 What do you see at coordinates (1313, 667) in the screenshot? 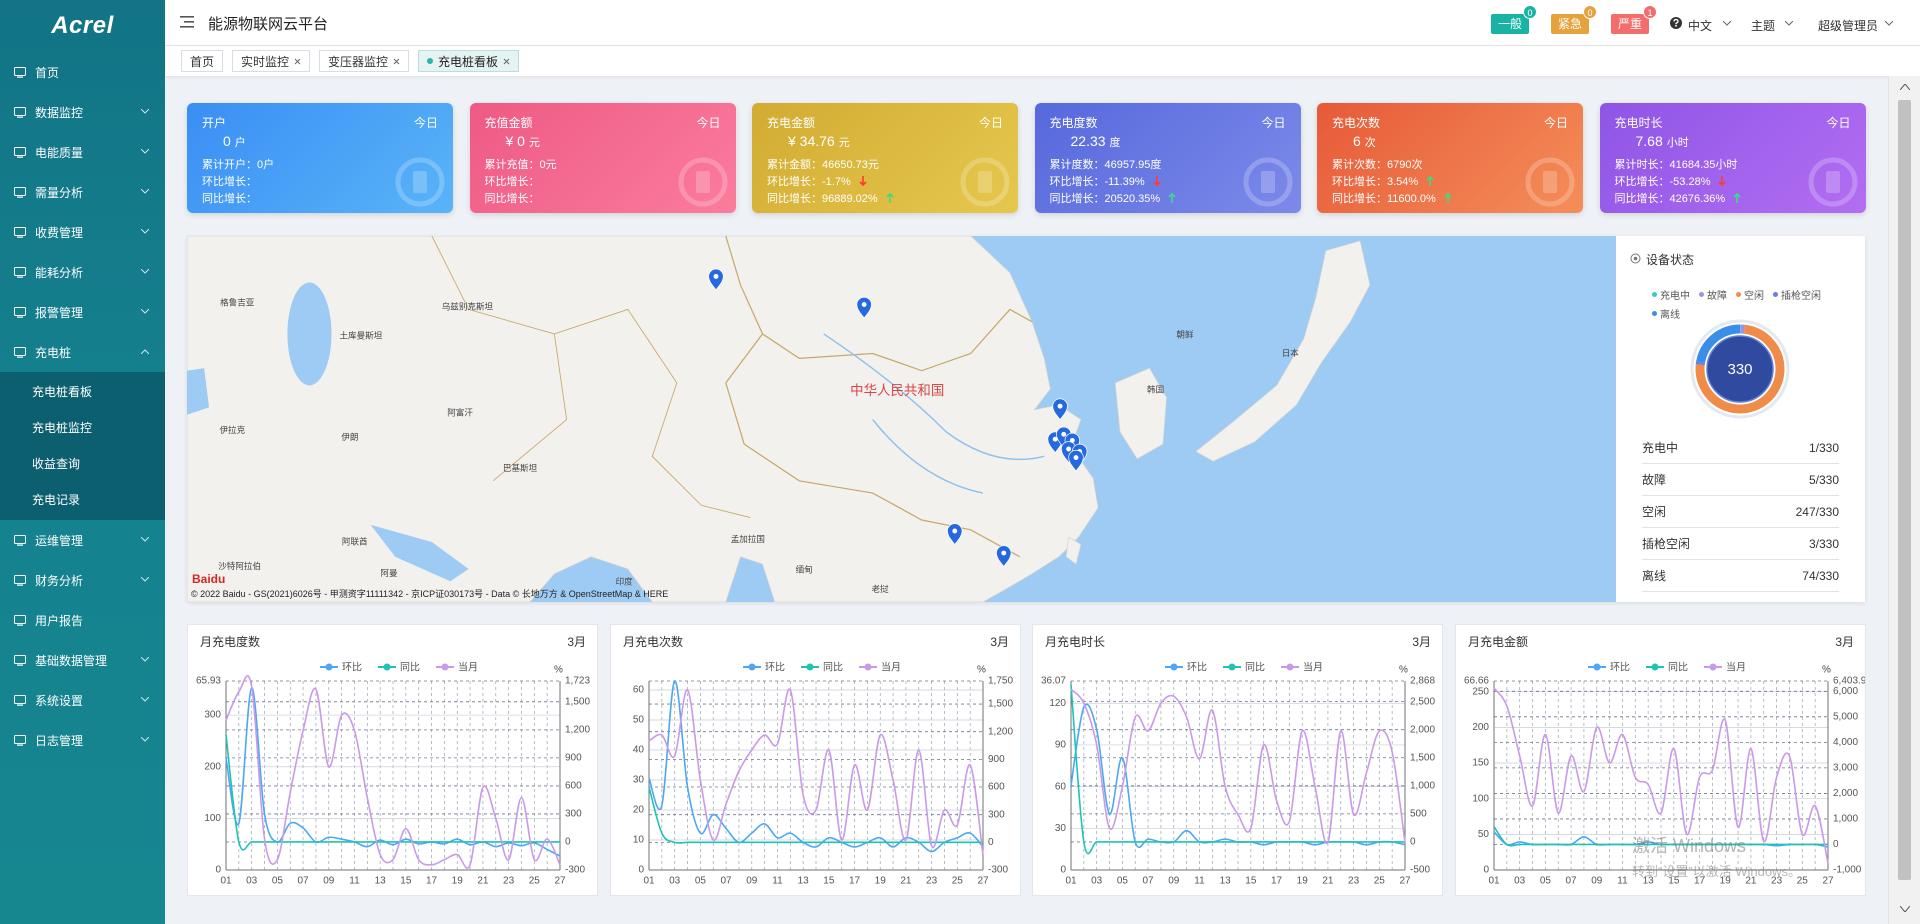
I see `legend-label: 当月` at bounding box center [1313, 667].